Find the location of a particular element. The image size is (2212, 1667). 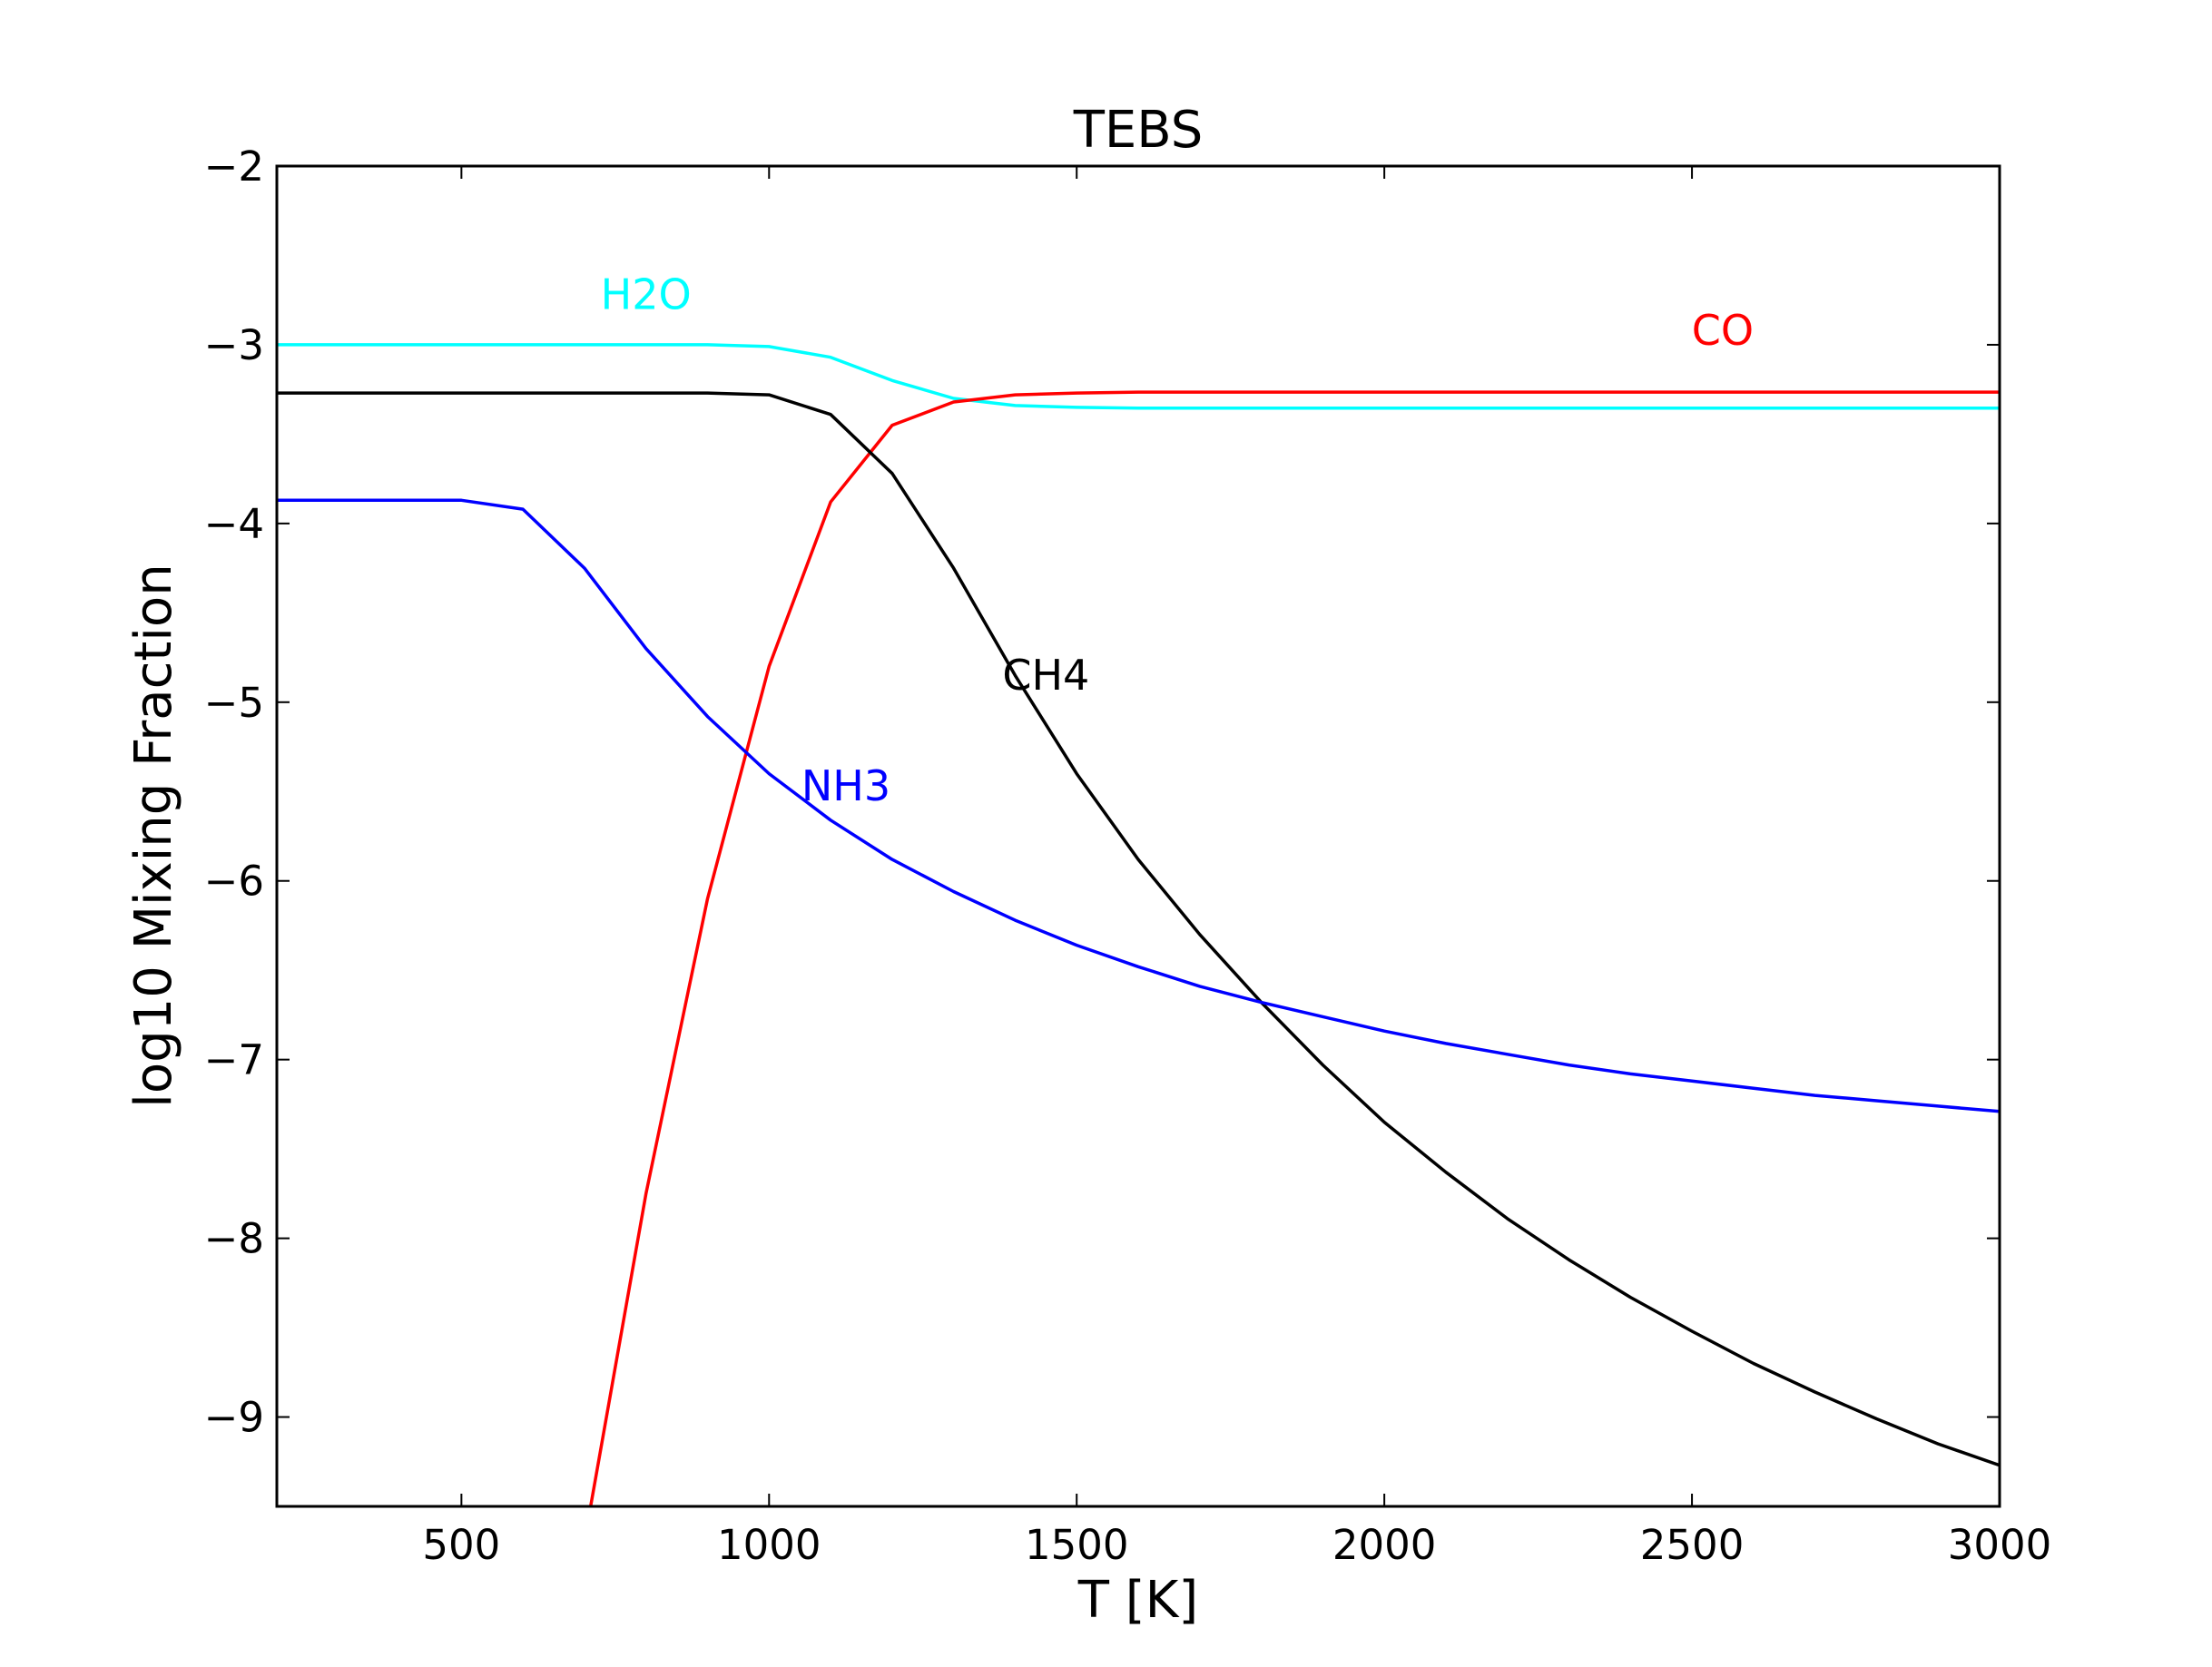

x-tick-label: 1000 is located at coordinates (769, 1545).